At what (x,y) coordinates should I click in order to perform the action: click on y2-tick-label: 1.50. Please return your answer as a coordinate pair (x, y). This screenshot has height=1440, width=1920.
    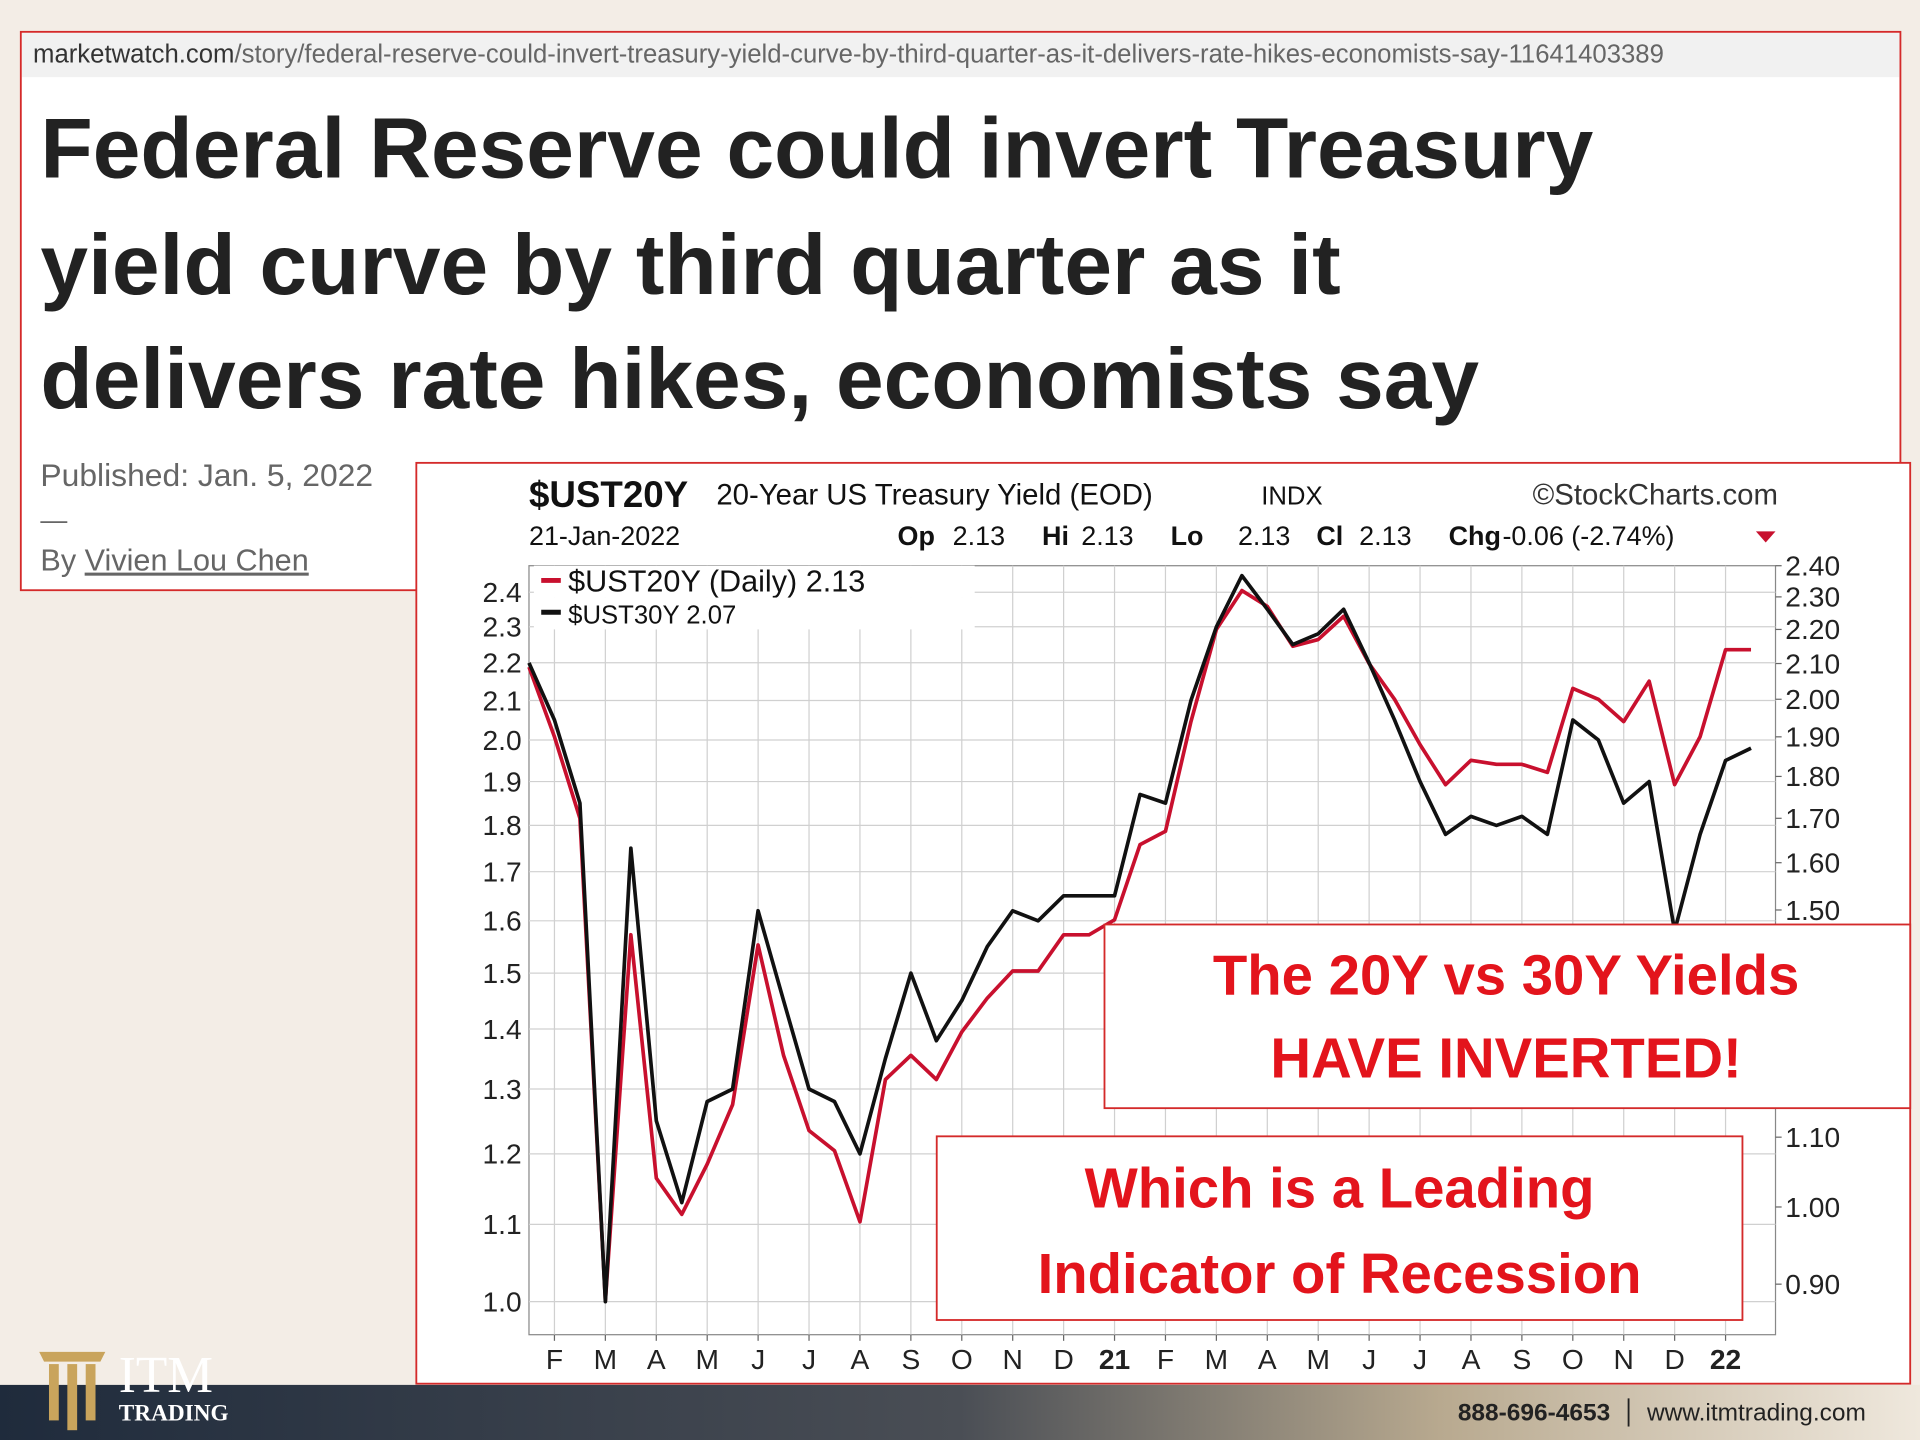
    Looking at the image, I should click on (1812, 910).